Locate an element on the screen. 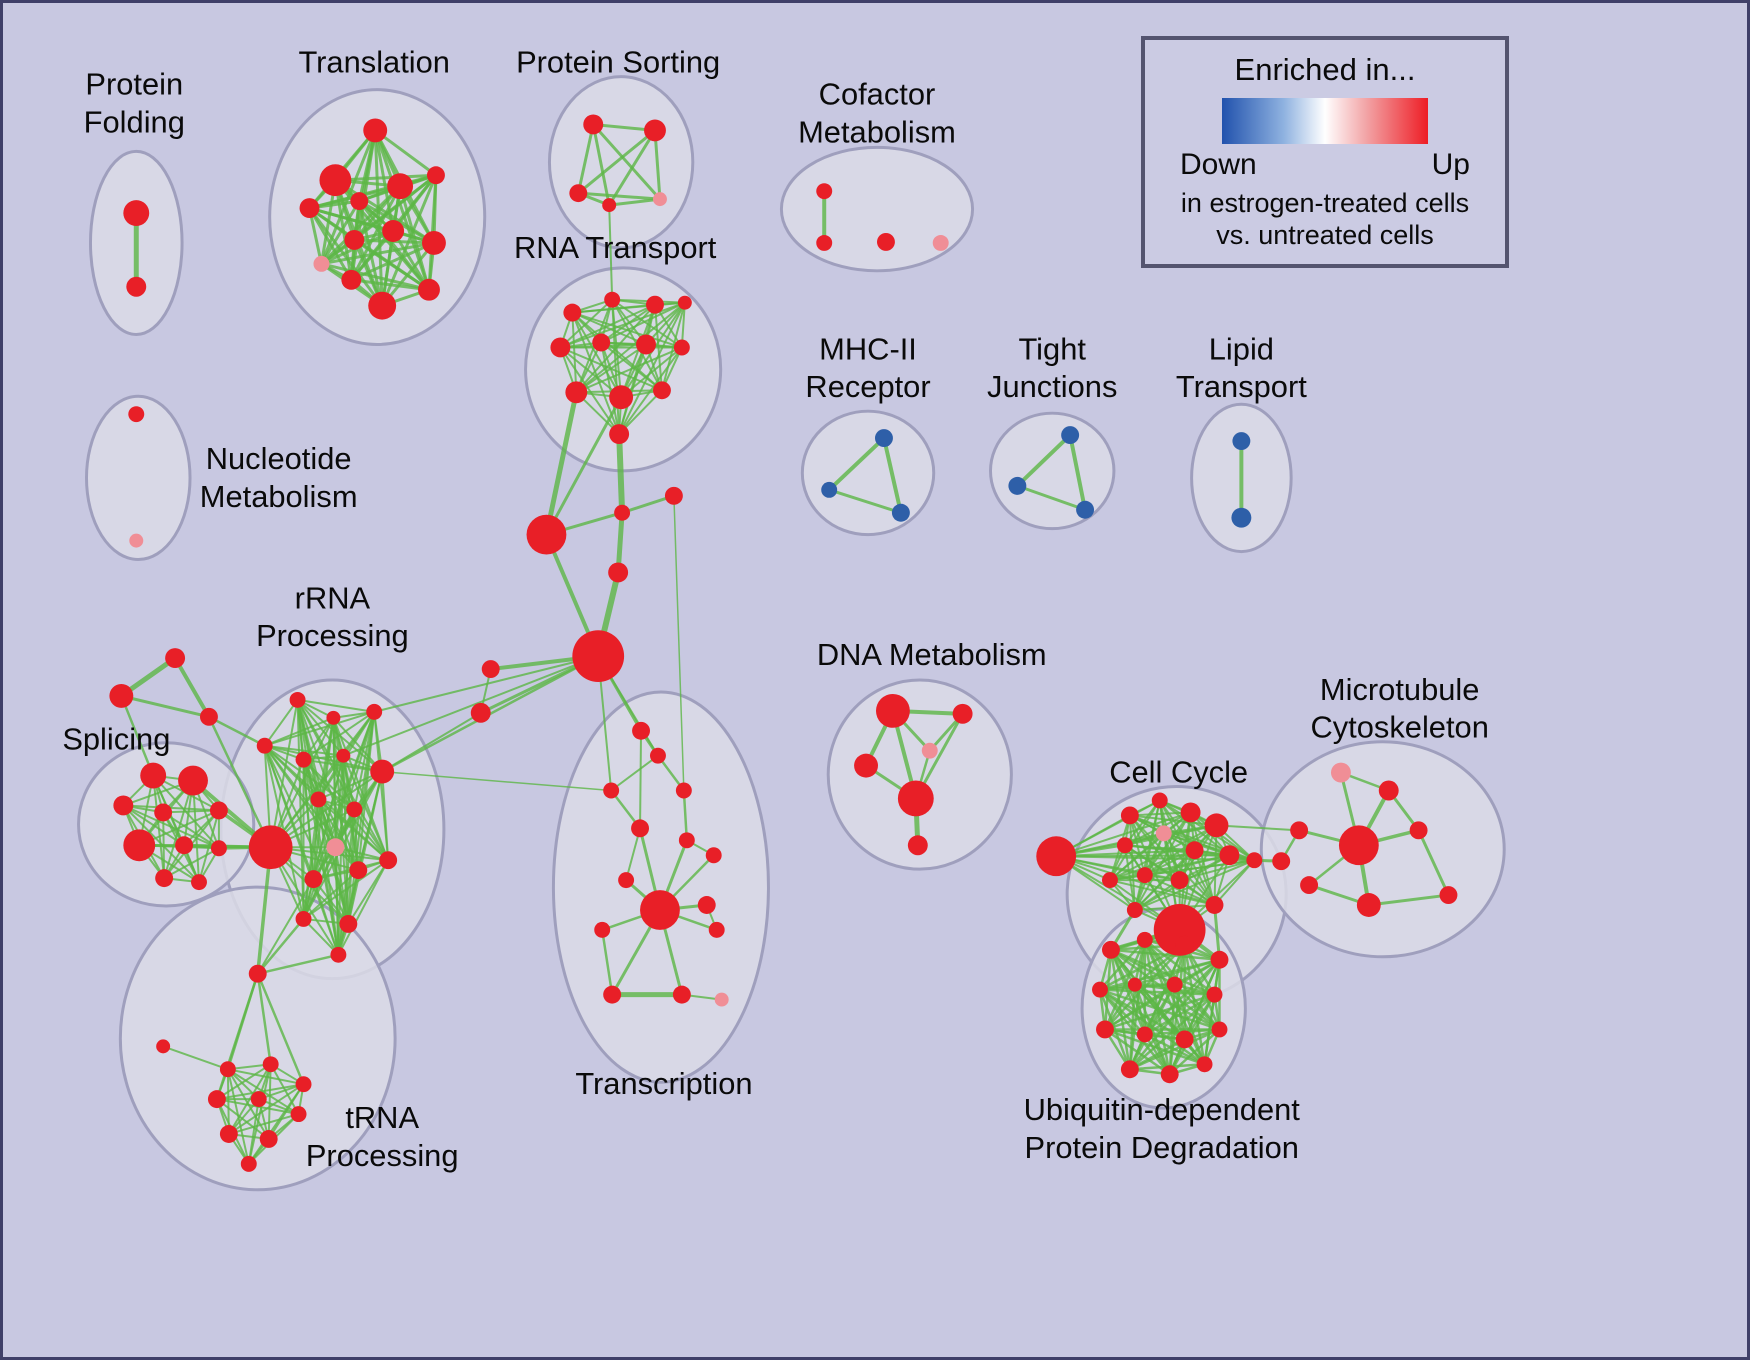 This screenshot has height=1360, width=1750. node-m9 is located at coordinates (1281, 861).